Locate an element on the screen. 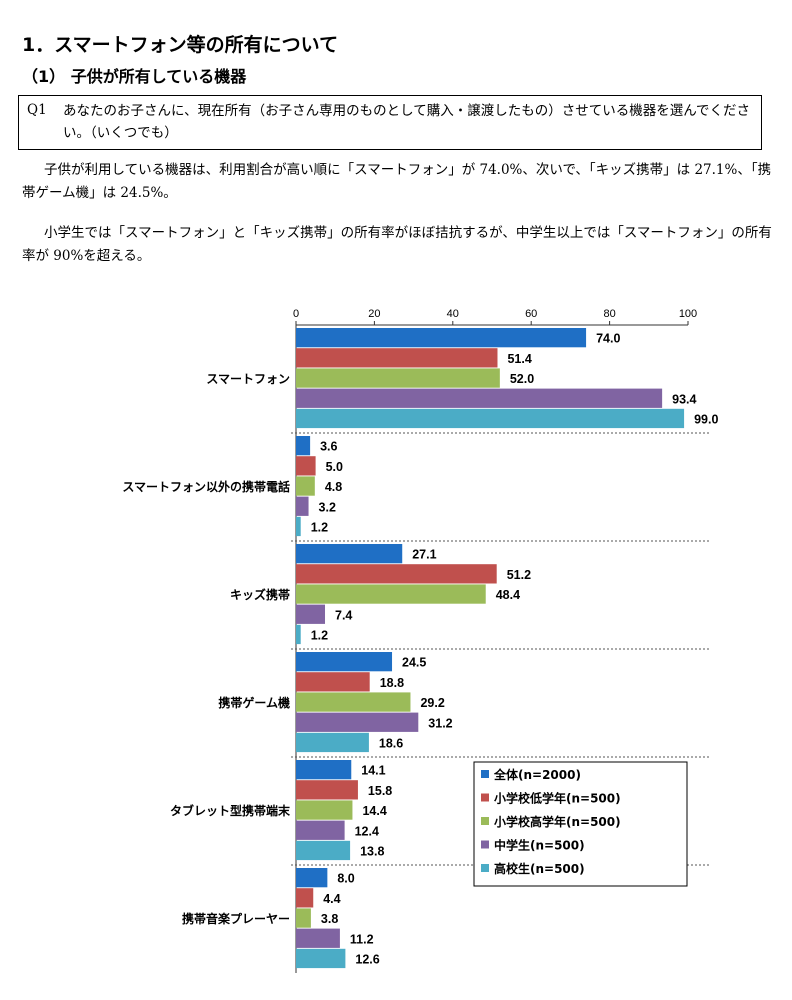 Image resolution: width=792 pixels, height=1000 pixels. bar-value-label: 99.0 is located at coordinates (706, 419).